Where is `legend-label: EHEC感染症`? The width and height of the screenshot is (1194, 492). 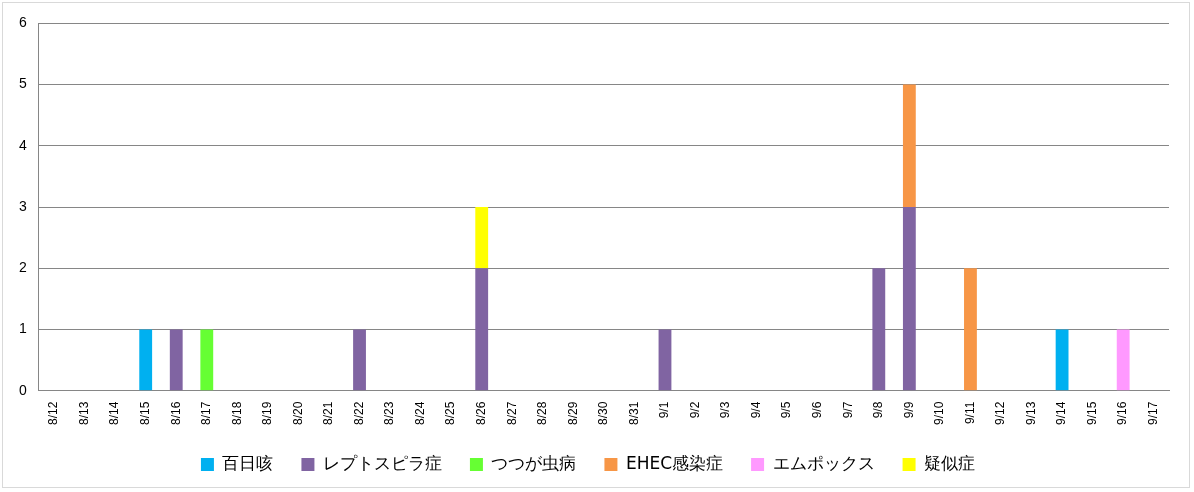 legend-label: EHEC感染症 is located at coordinates (674, 462).